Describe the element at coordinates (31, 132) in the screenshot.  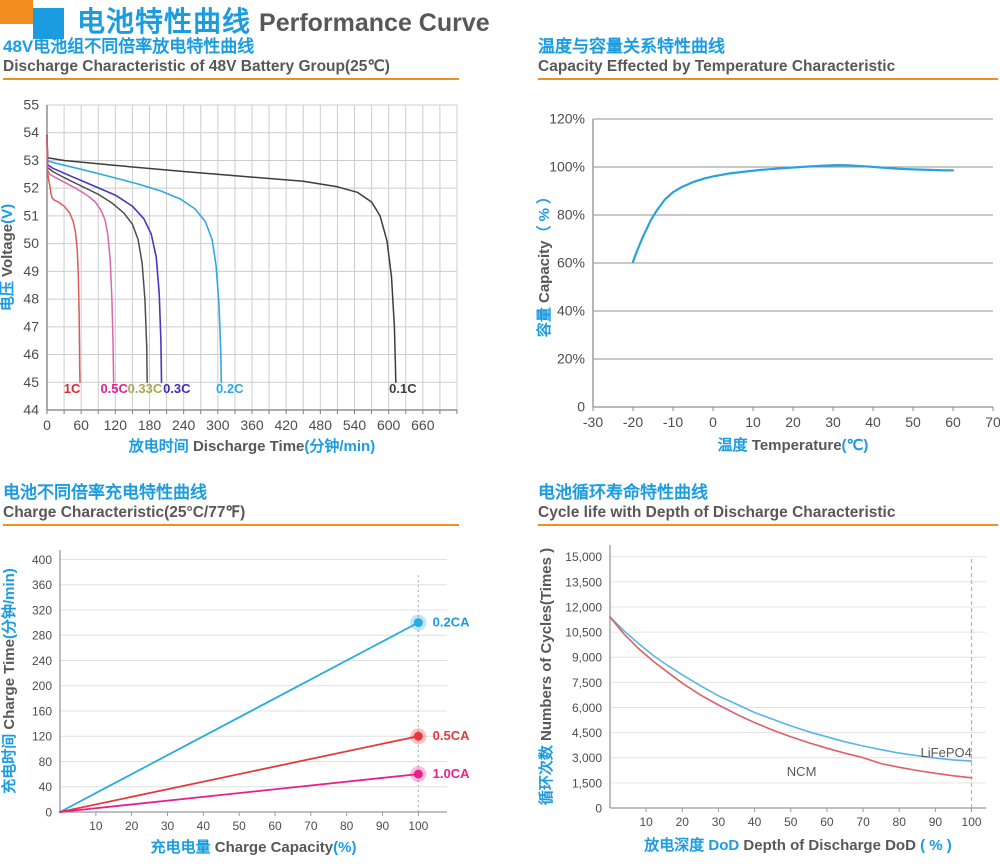
I see `svg-text: 54` at that location.